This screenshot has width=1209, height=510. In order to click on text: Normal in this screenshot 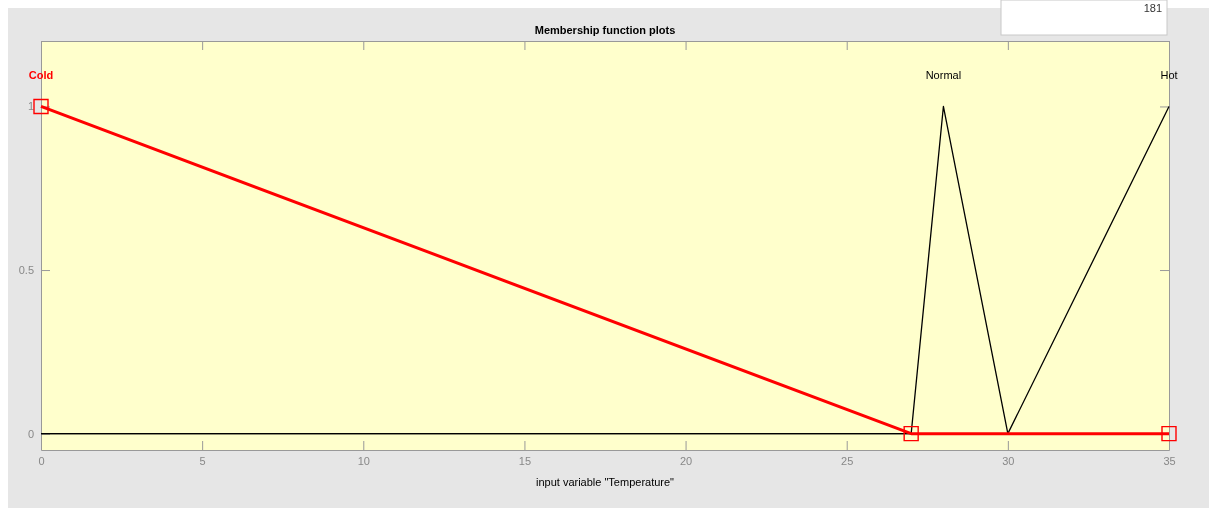, I will do `click(943, 75)`.